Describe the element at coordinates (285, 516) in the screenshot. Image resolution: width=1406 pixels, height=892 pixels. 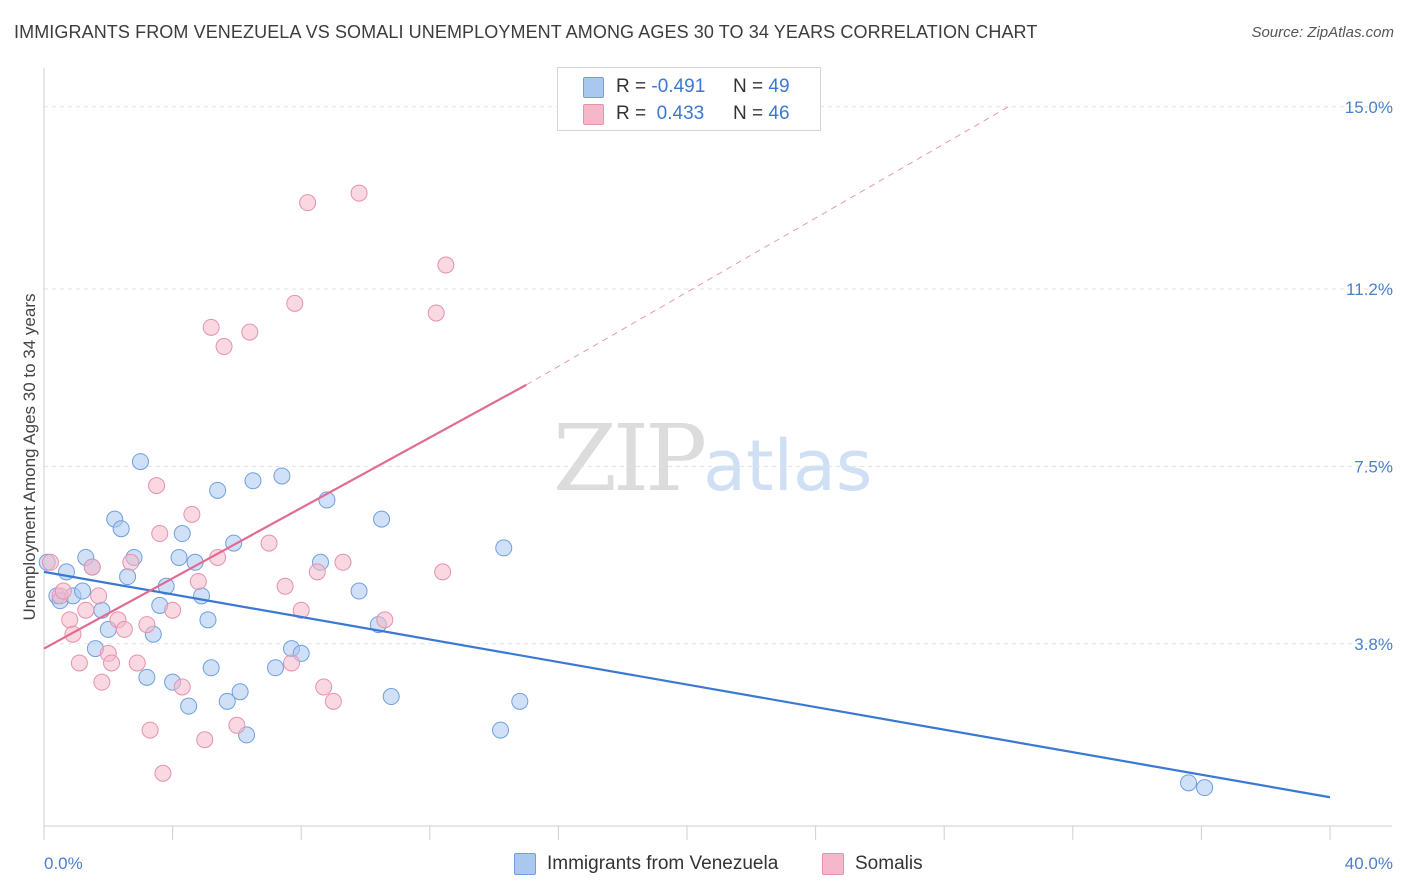
I see `somalis-trend-line` at that location.